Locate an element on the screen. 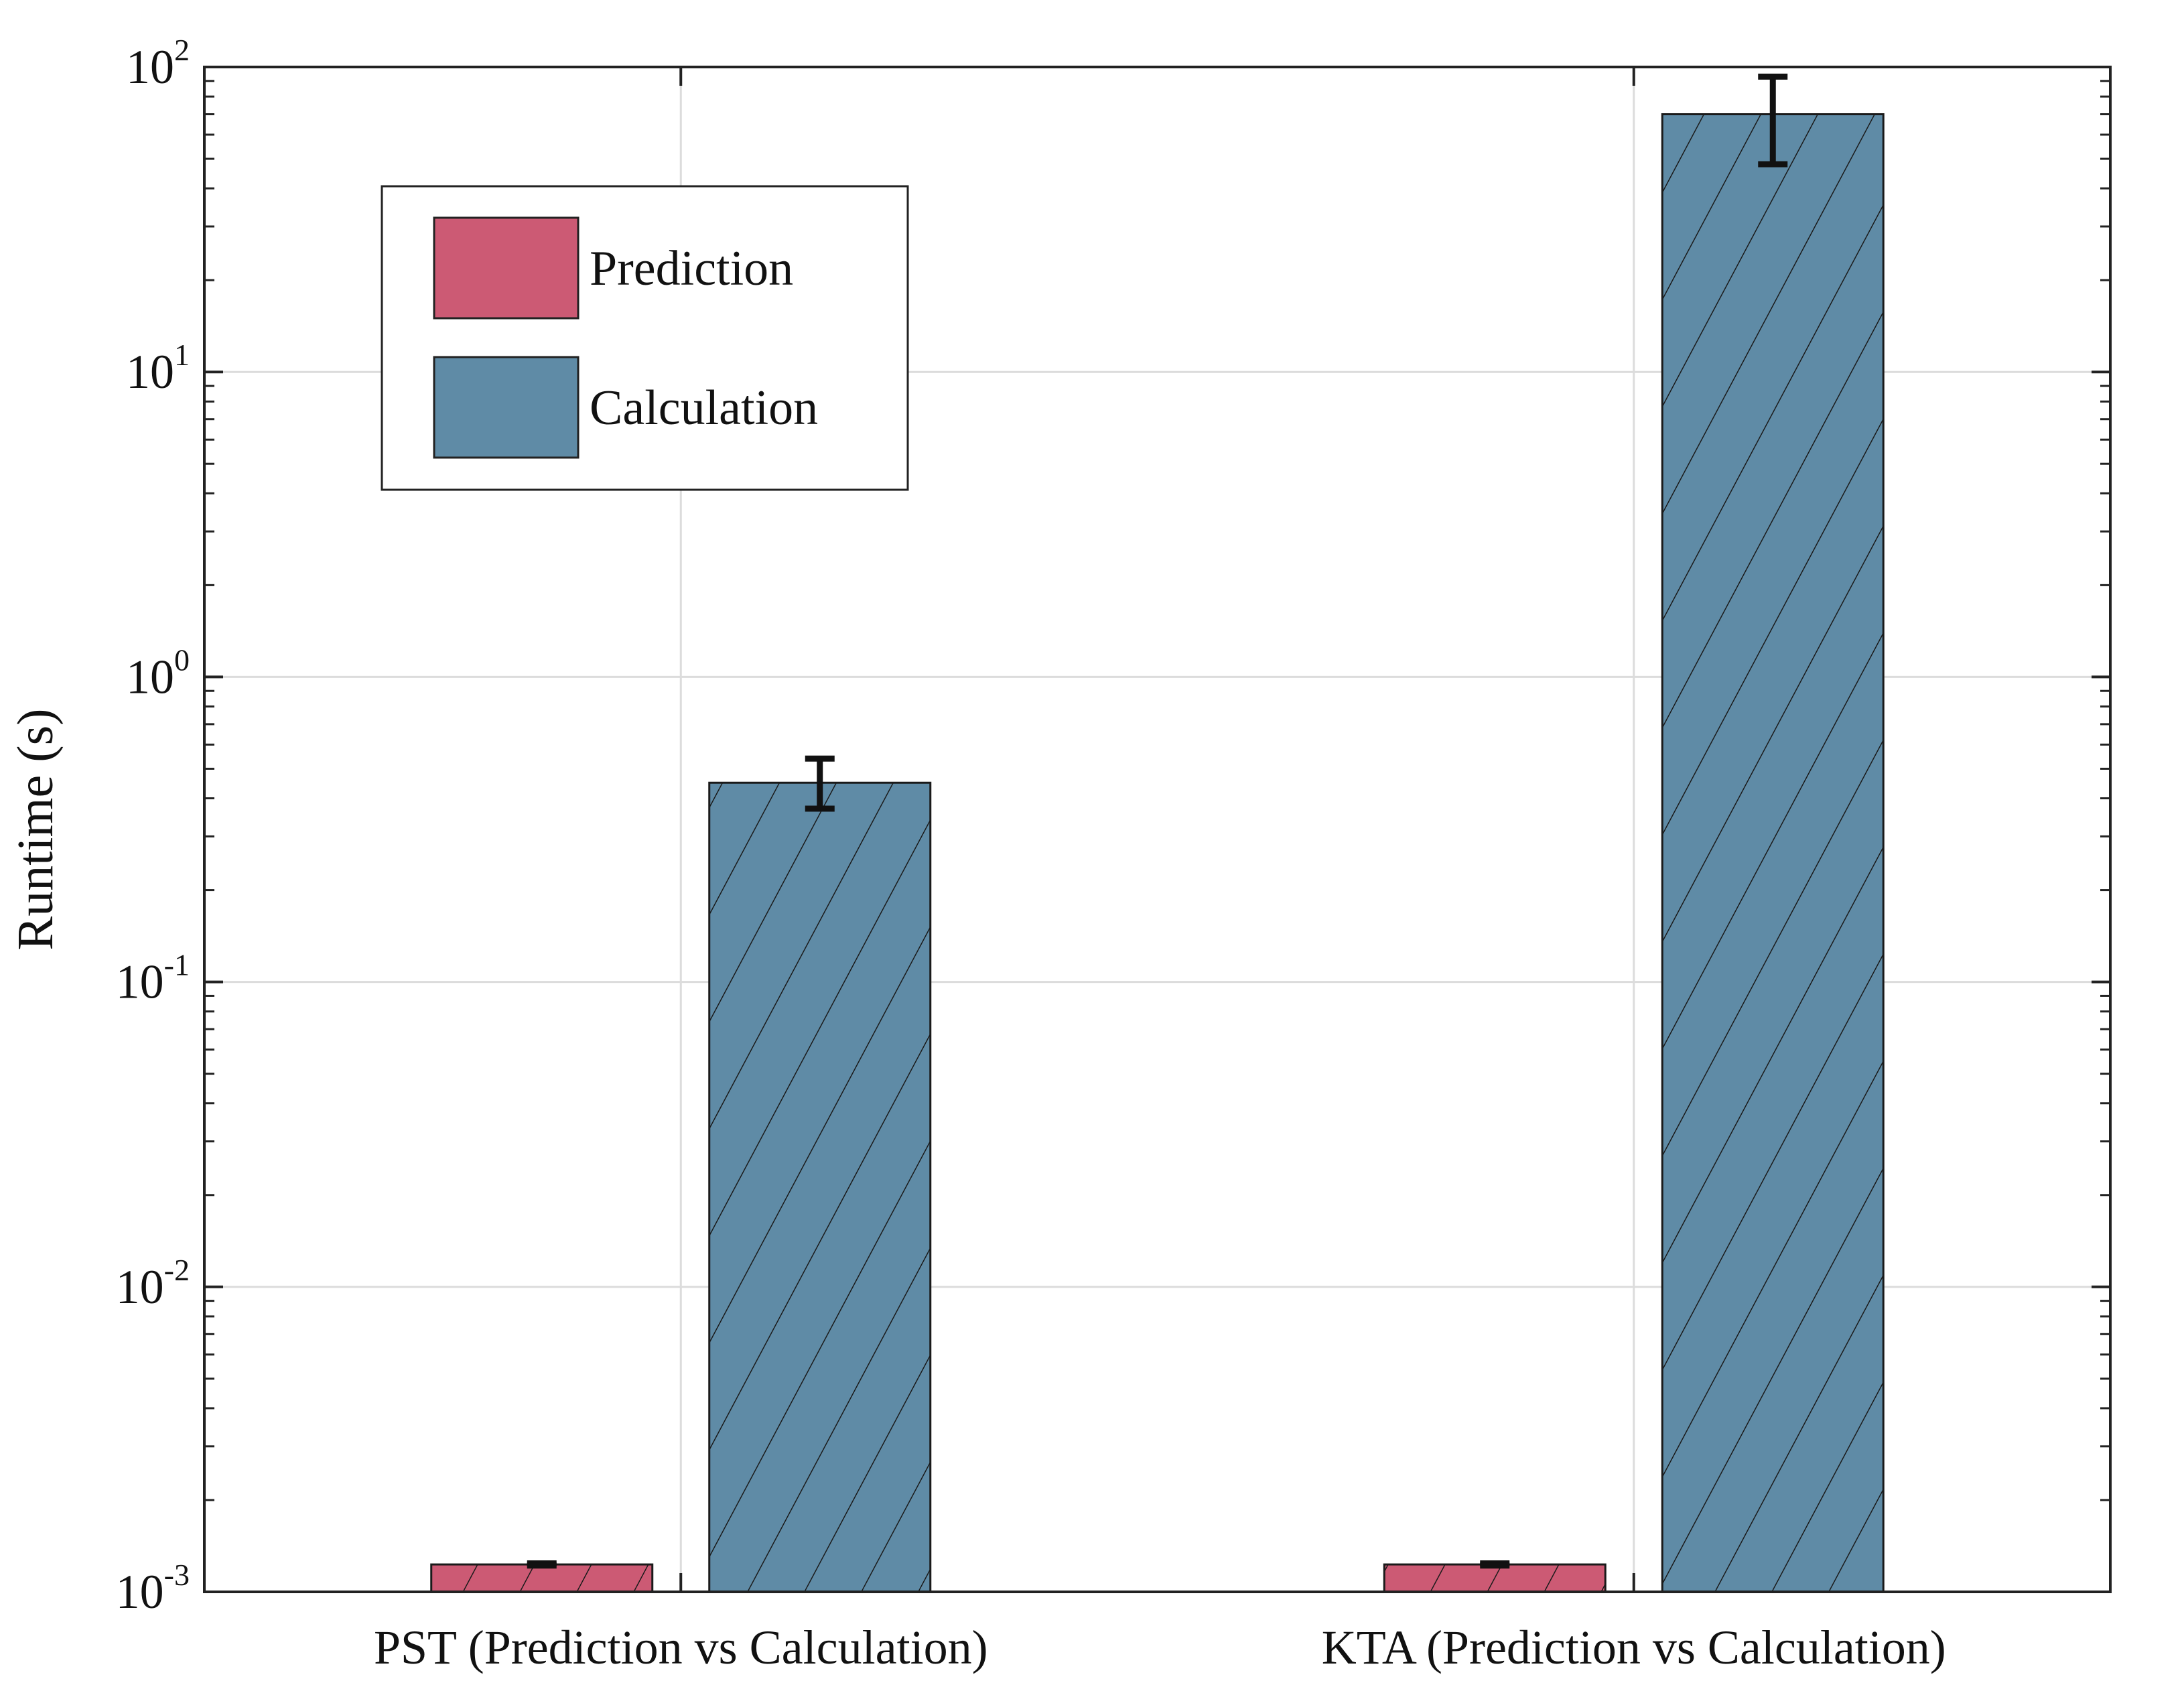  y-tick-label: 10⁰ is located at coordinates (158, 673).